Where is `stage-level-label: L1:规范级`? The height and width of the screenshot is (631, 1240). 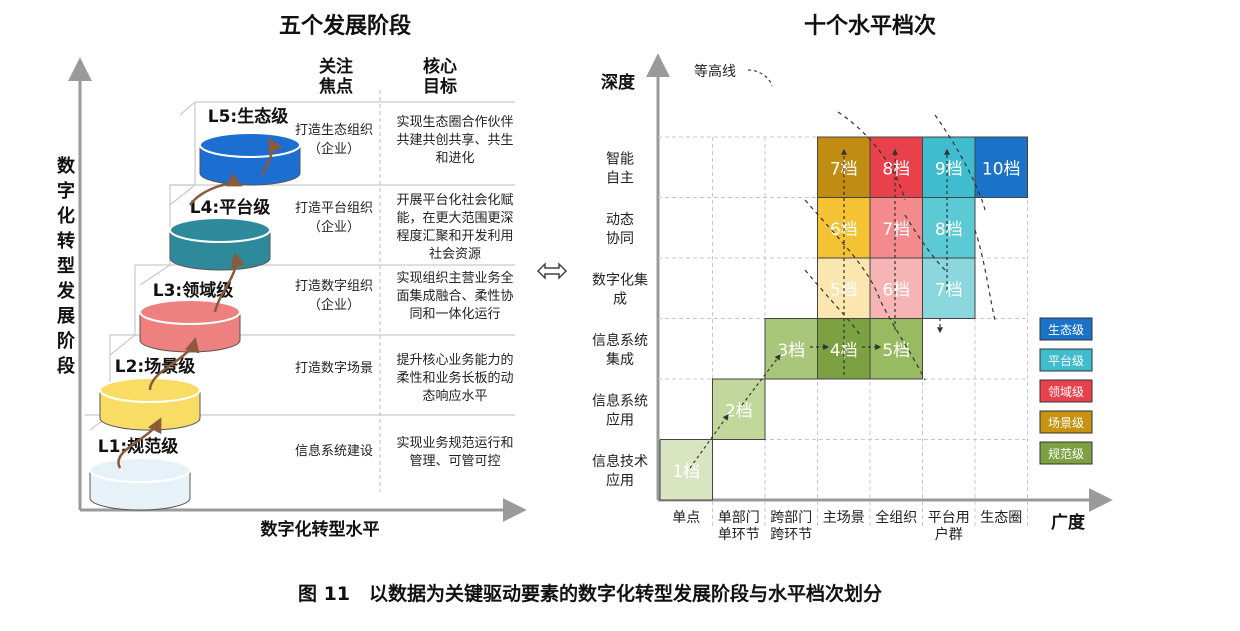
stage-level-label: L1:规范级 is located at coordinates (138, 446).